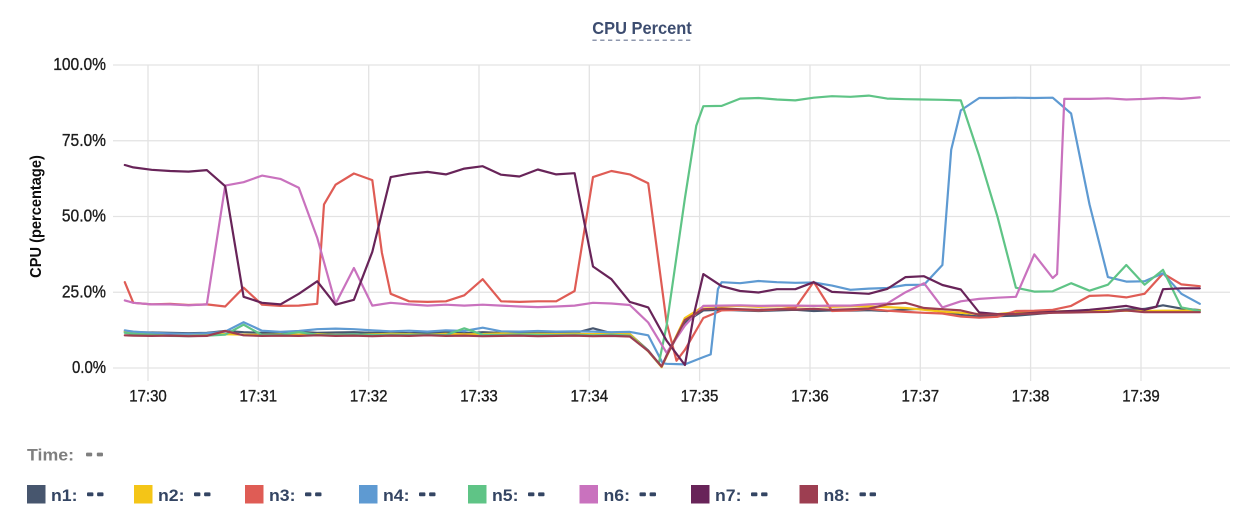 The height and width of the screenshot is (530, 1254). Describe the element at coordinates (259, 396) in the screenshot. I see `svg-text: 17:31` at that location.